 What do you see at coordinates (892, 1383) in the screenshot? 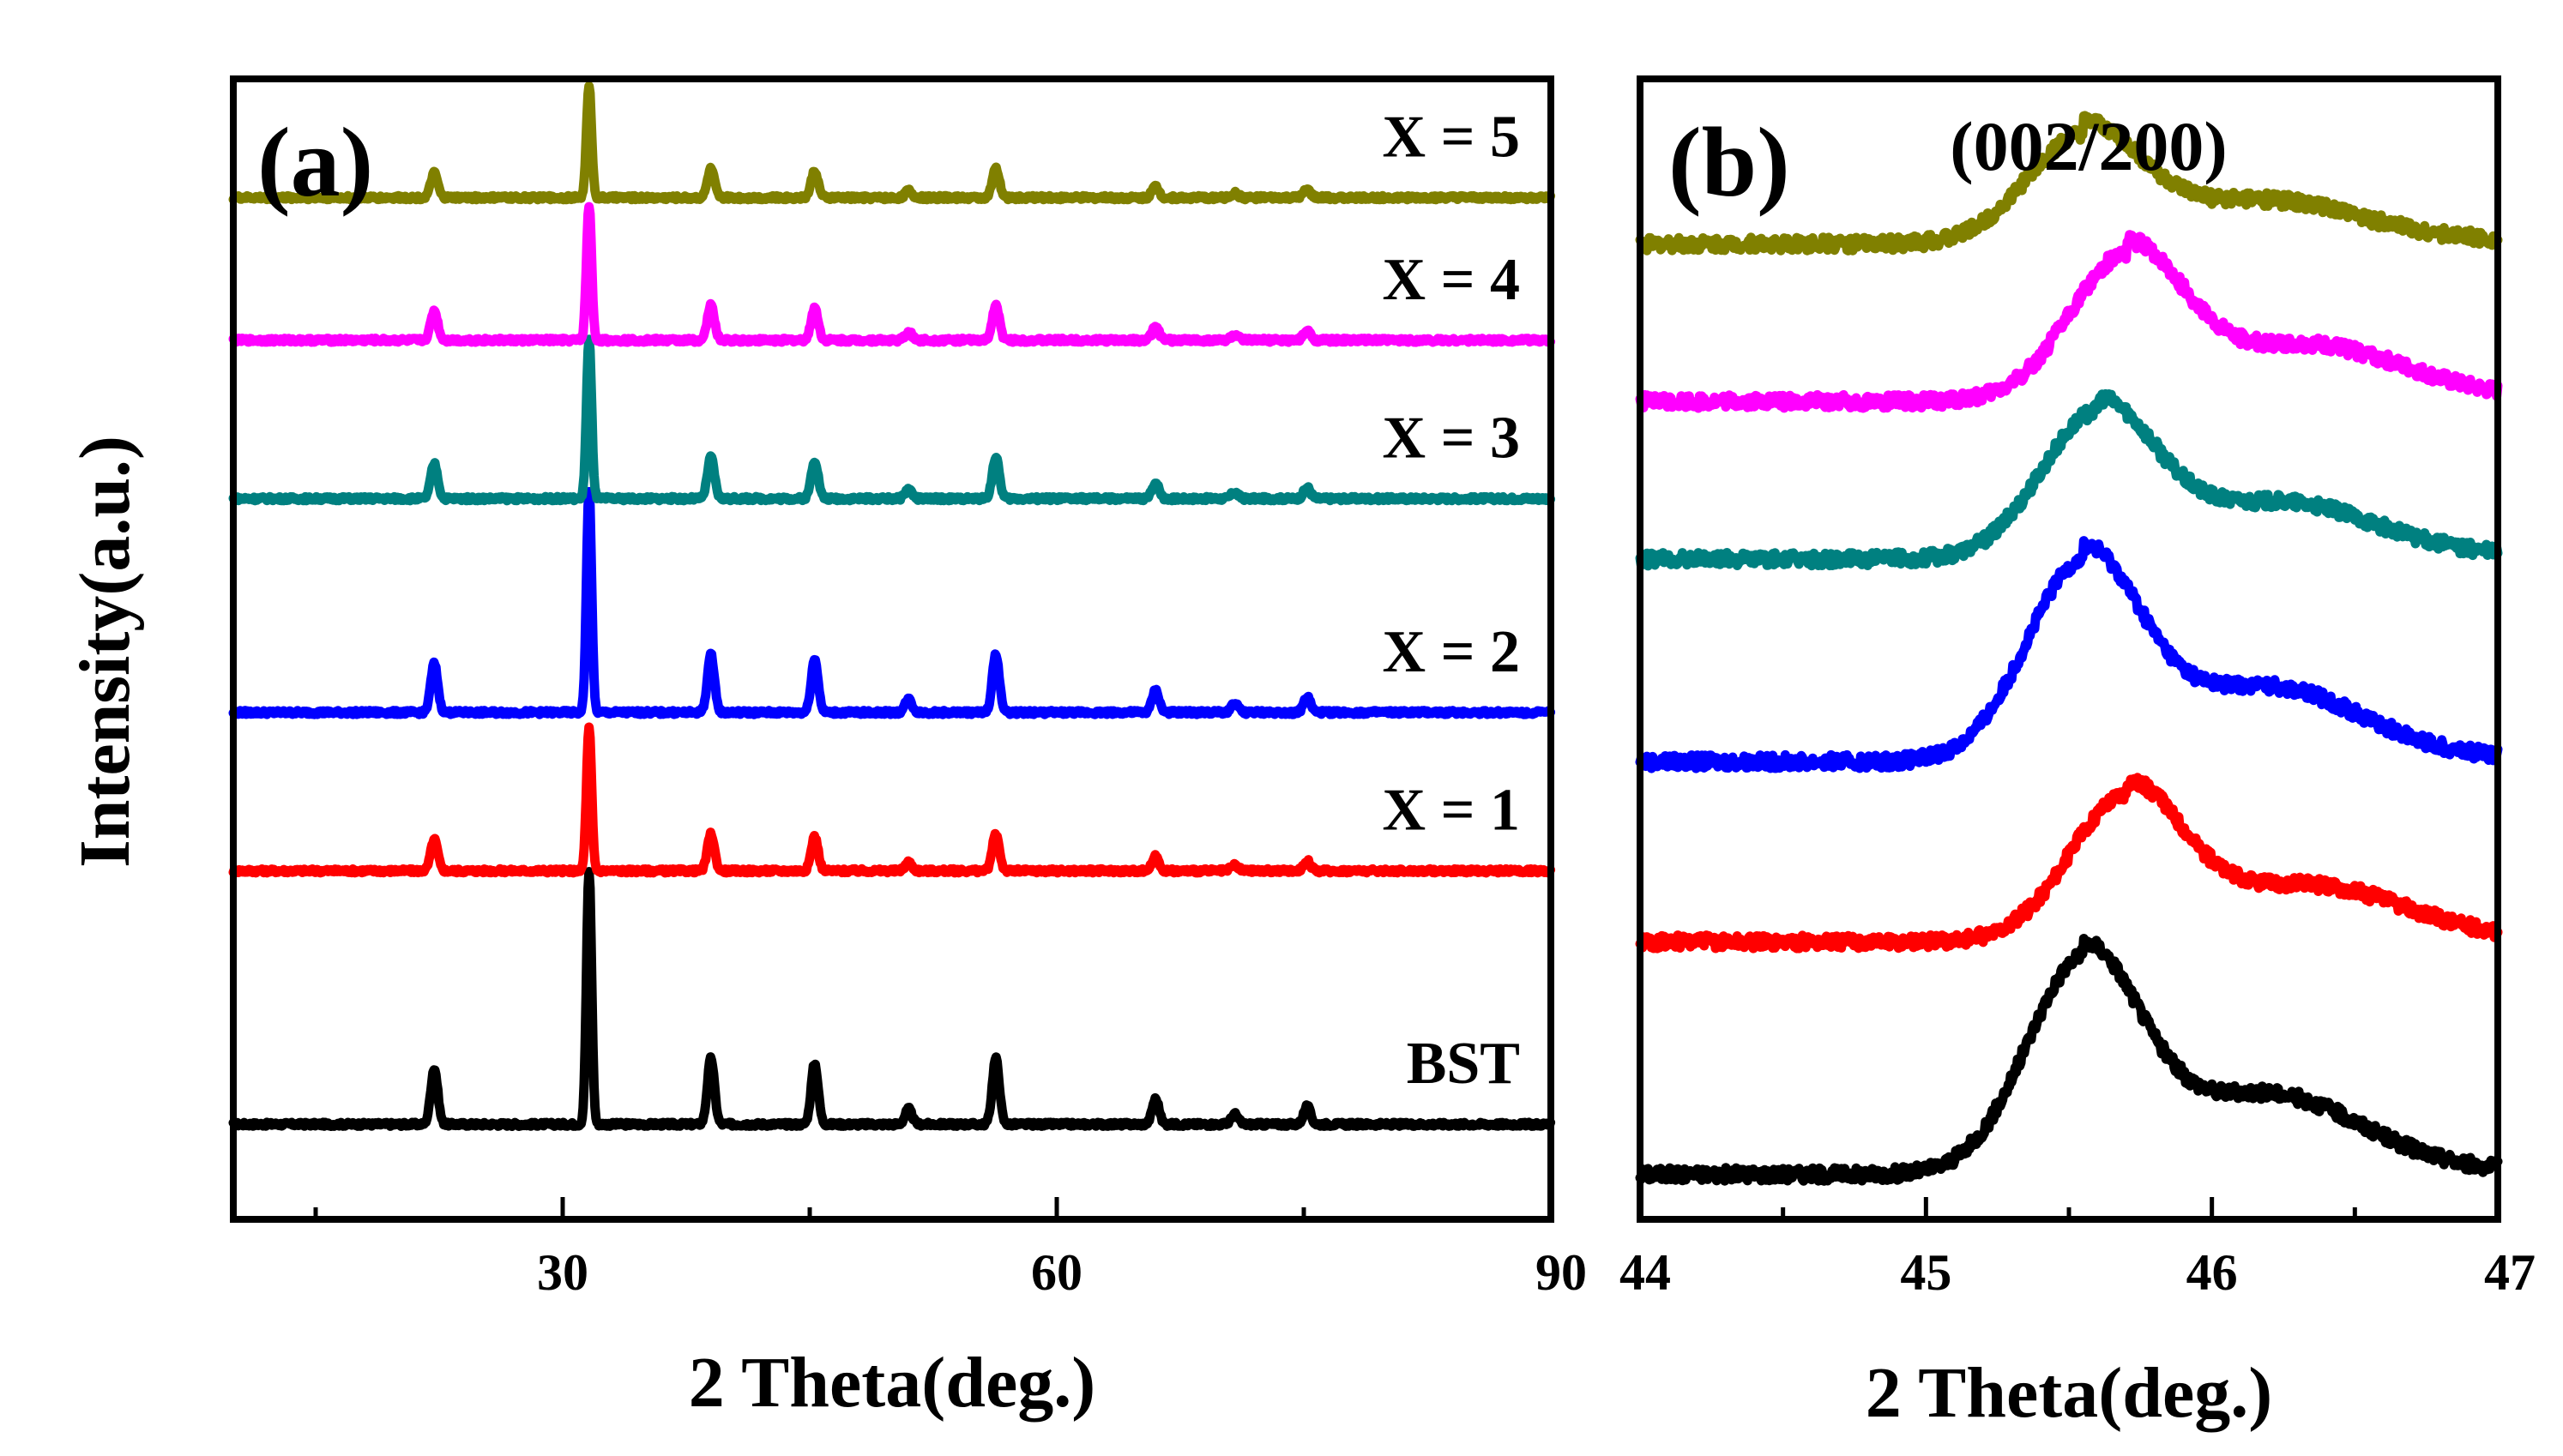
I see `panel-a-xlabel: 2 Theta(deg.)` at bounding box center [892, 1383].